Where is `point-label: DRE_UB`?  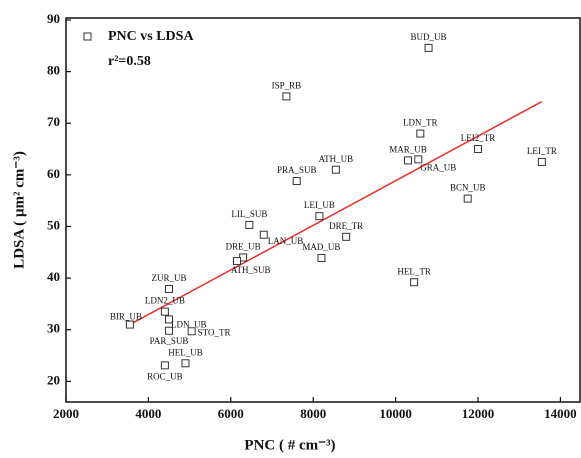 point-label: DRE_UB is located at coordinates (243, 247).